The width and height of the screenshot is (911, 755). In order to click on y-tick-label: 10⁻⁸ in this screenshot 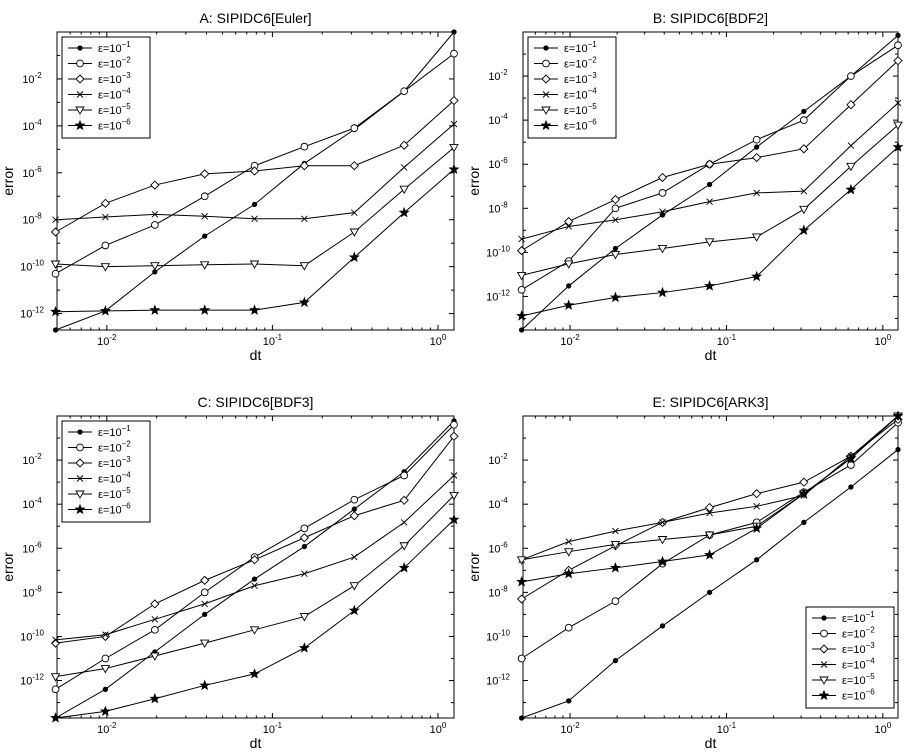, I will do `click(498, 591)`.